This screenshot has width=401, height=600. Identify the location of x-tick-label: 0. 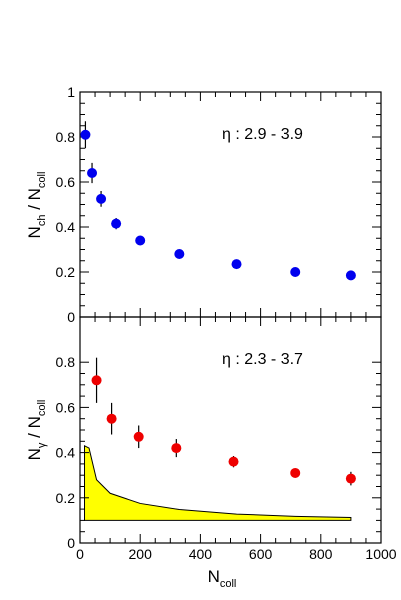
(80, 554).